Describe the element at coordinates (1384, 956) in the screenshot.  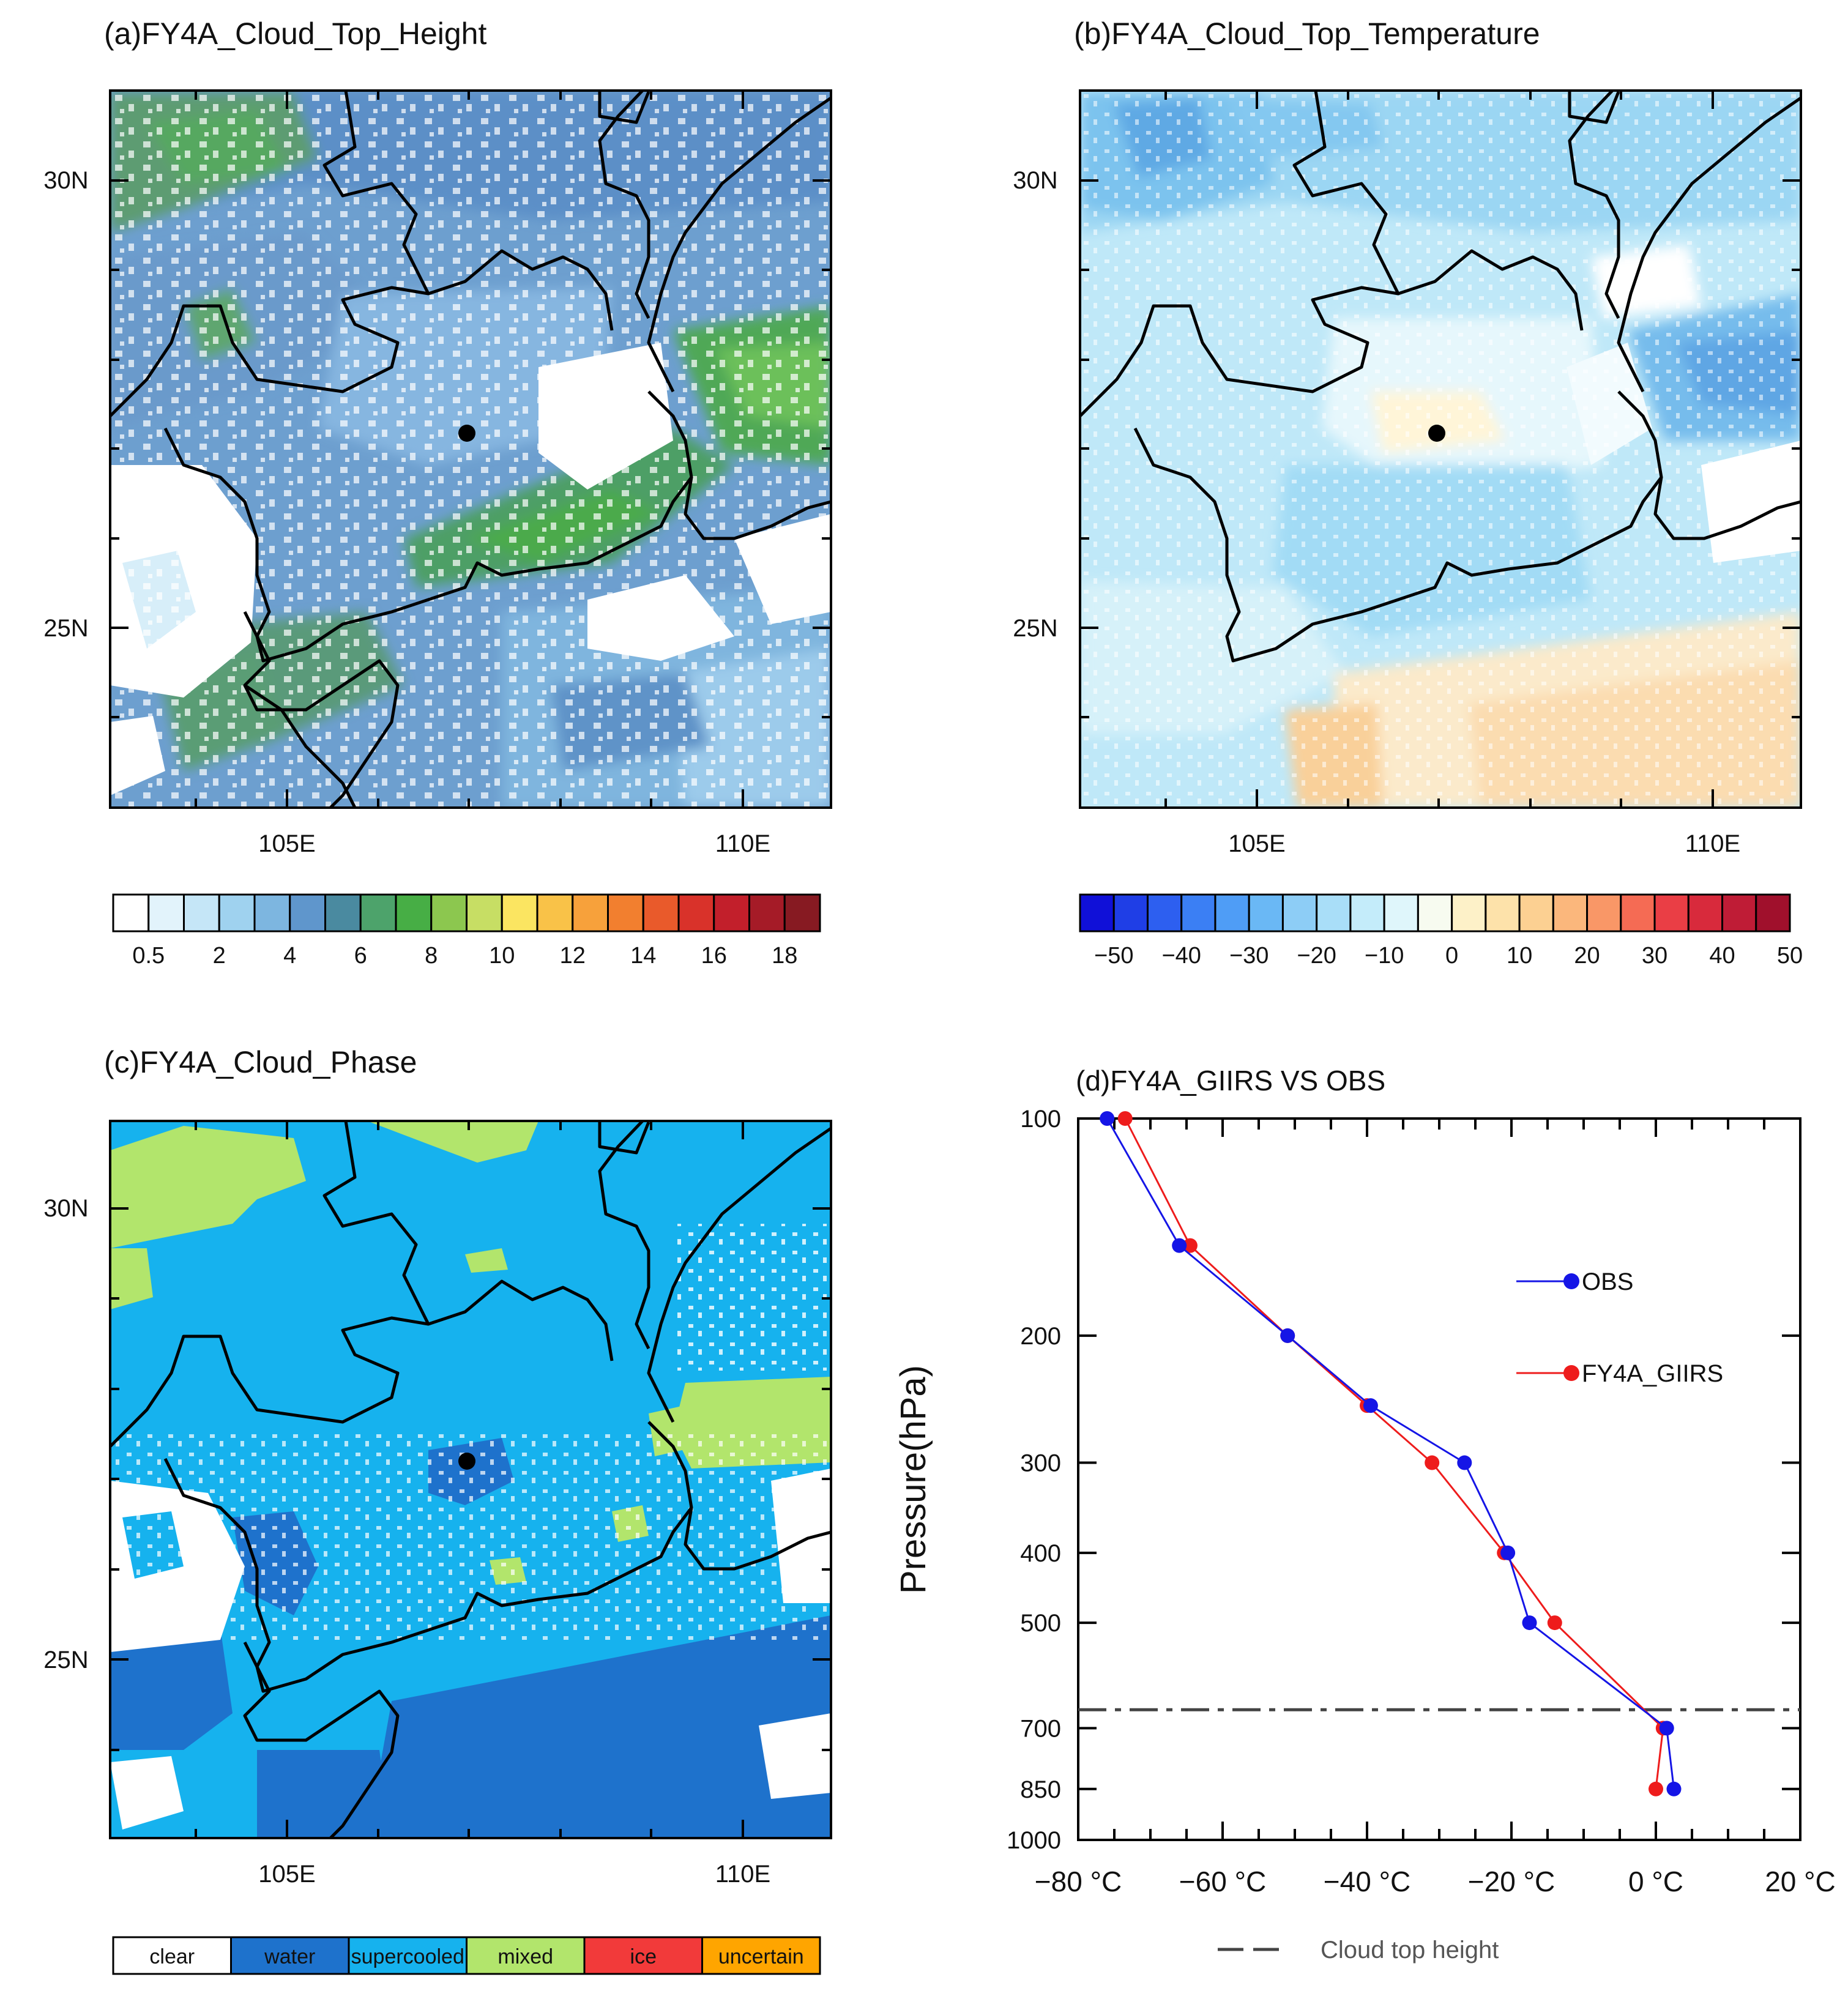
I see `cbar-b-label-4: −10` at that location.